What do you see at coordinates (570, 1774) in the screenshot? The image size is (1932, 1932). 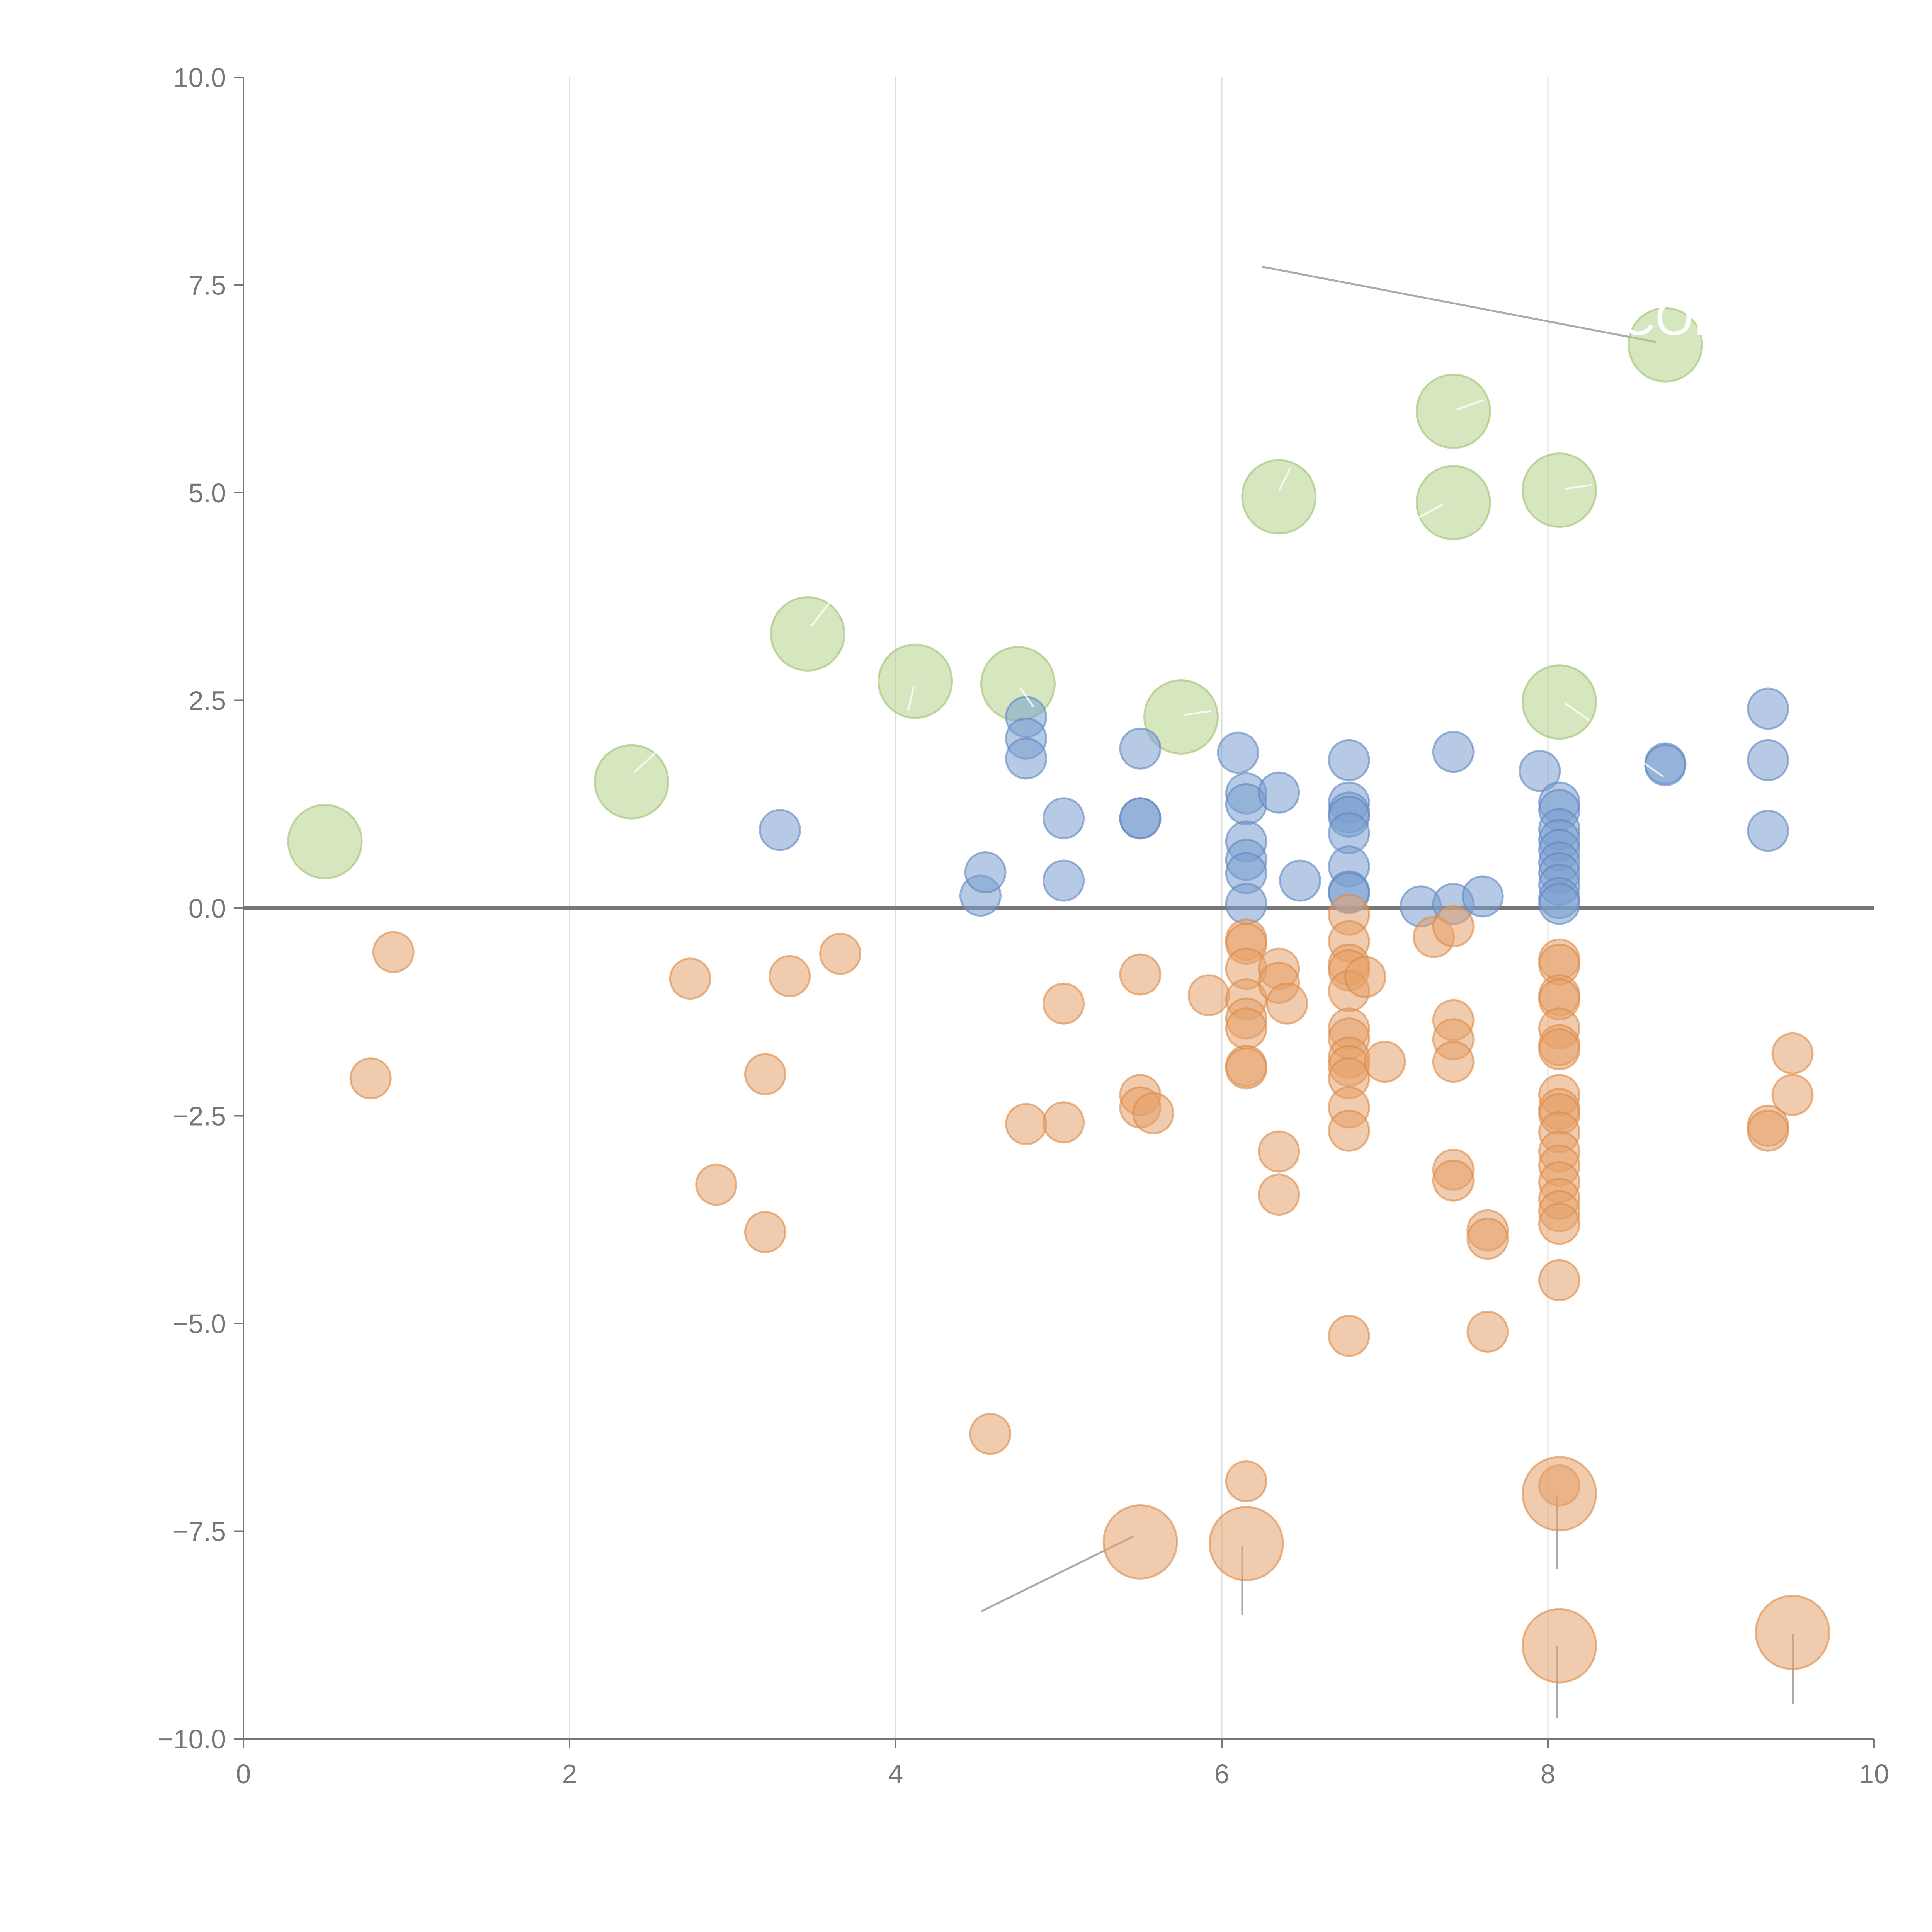 I see `x-tick-label: 2` at bounding box center [570, 1774].